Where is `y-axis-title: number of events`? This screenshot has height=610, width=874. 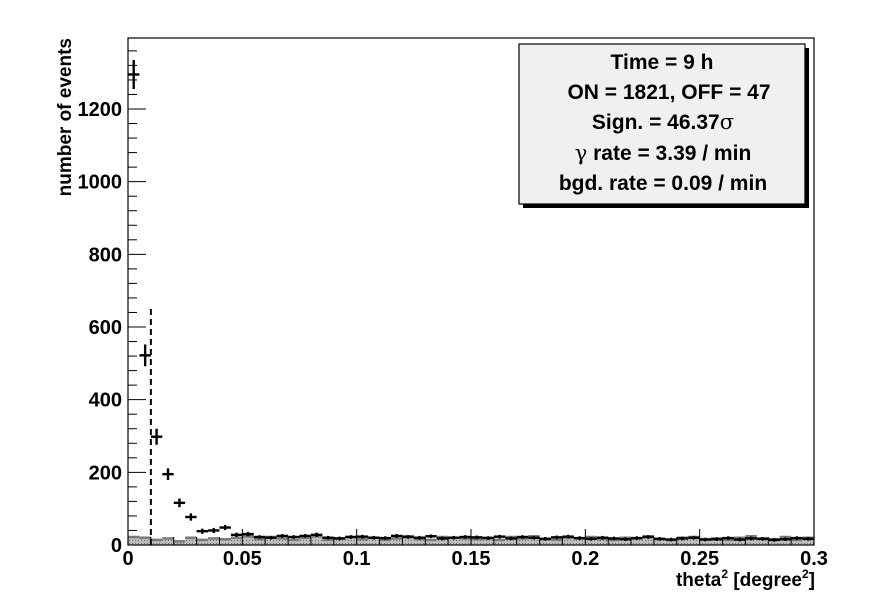
y-axis-title: number of events is located at coordinates (65, 117).